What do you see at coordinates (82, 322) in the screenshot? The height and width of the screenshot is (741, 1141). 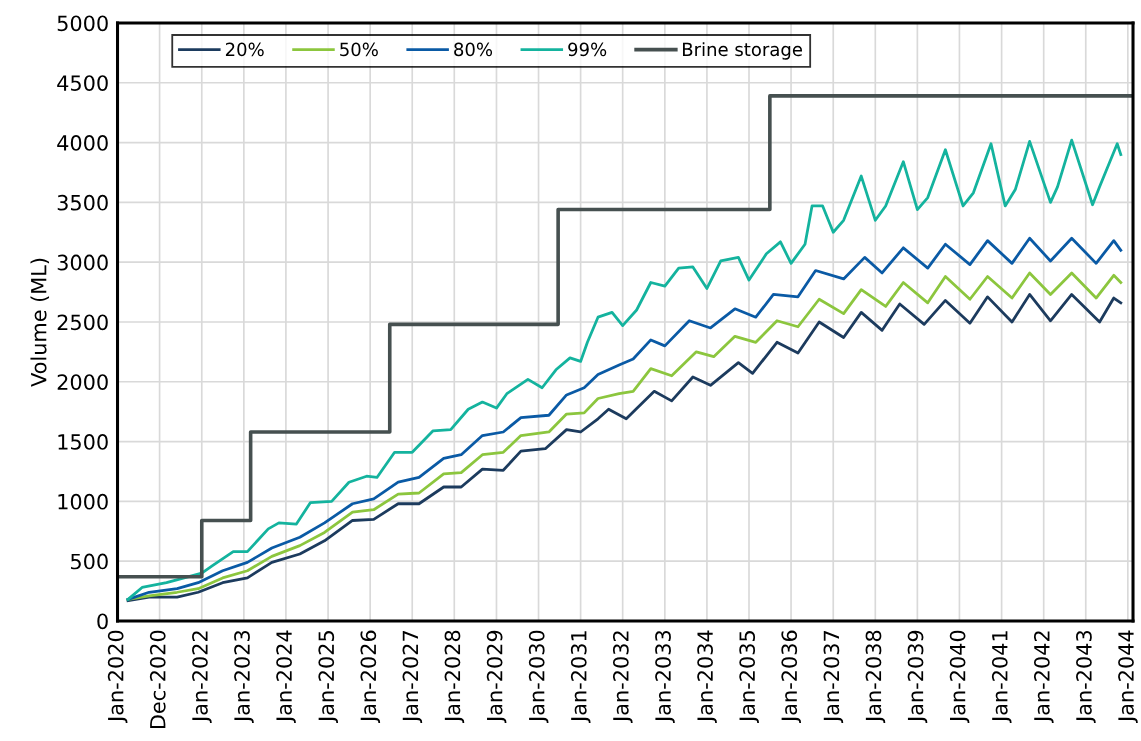 I see `y-tick-label: 2500` at bounding box center [82, 322].